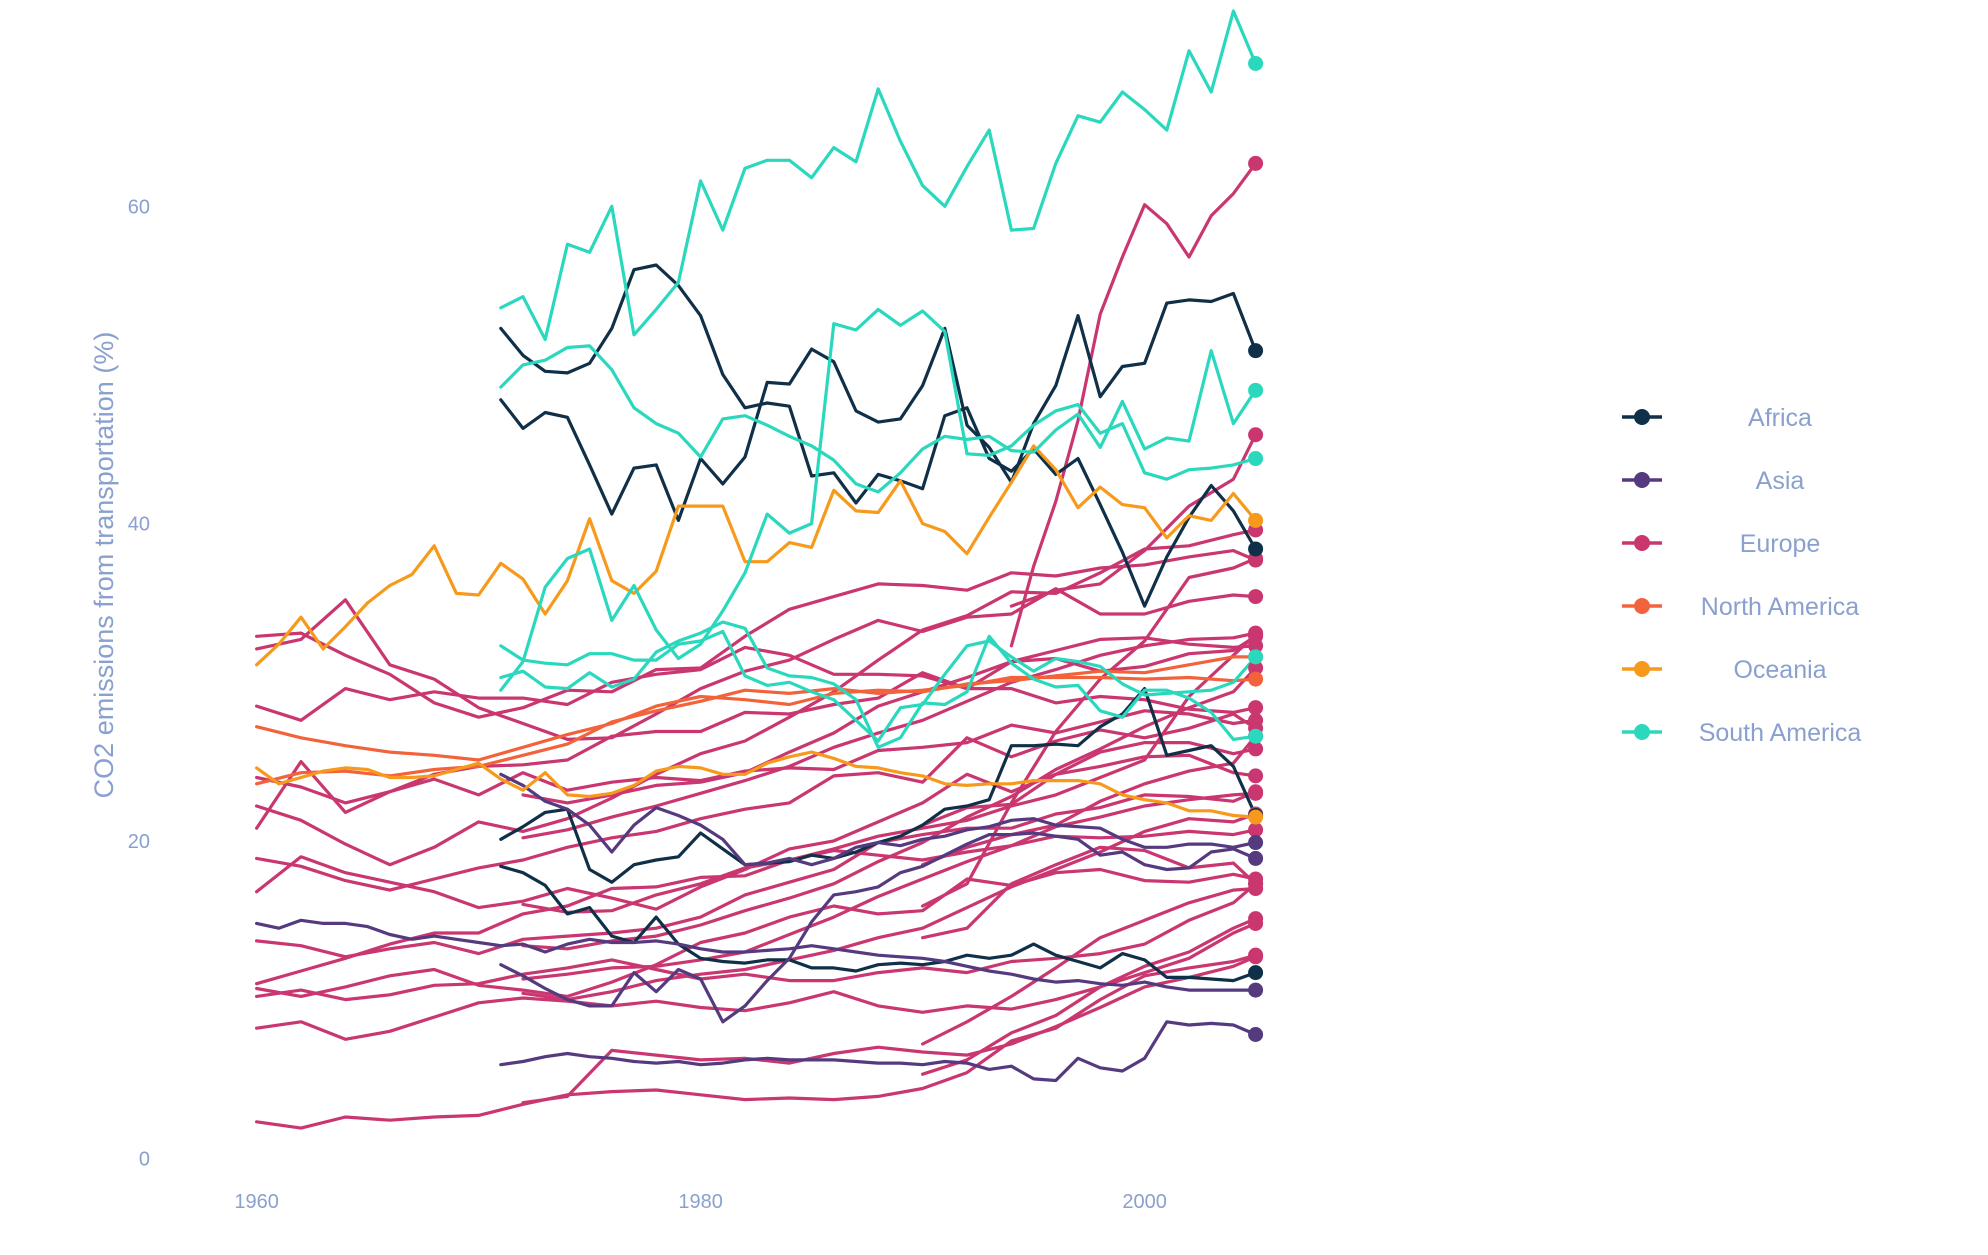  What do you see at coordinates (1780, 418) in the screenshot?
I see `legend-label: Africa` at bounding box center [1780, 418].